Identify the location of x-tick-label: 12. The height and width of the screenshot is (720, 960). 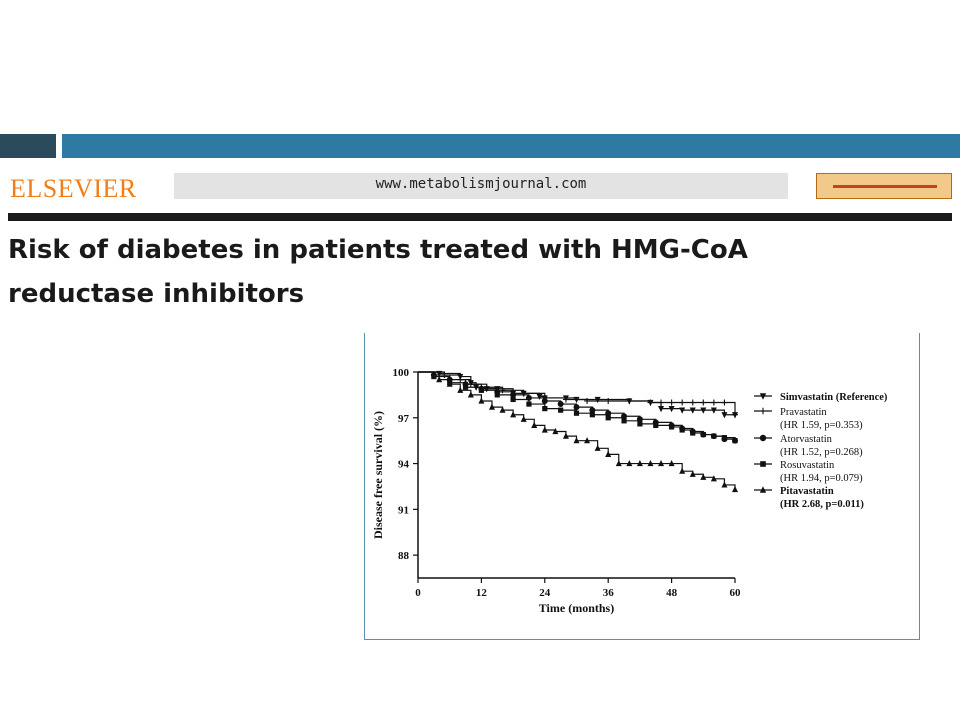
(482, 593).